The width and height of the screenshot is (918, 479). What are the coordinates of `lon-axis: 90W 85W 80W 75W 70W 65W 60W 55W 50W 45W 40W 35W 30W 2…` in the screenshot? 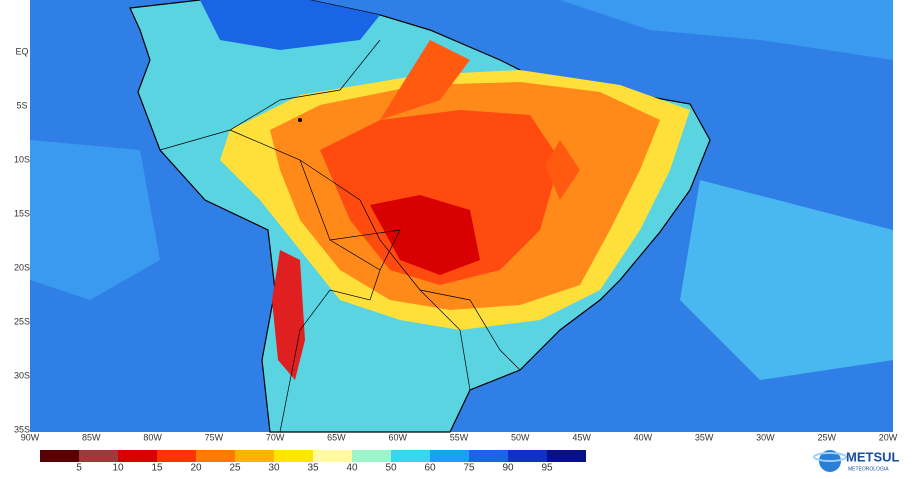 It's located at (459, 437).